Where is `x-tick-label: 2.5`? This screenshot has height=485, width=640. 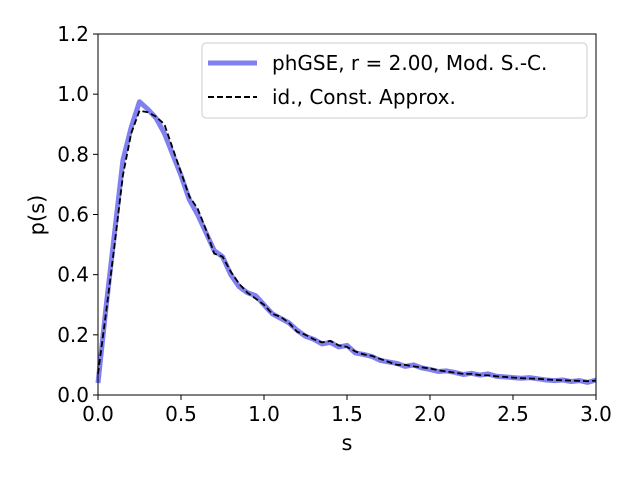
x-tick-label: 2.5 is located at coordinates (513, 414).